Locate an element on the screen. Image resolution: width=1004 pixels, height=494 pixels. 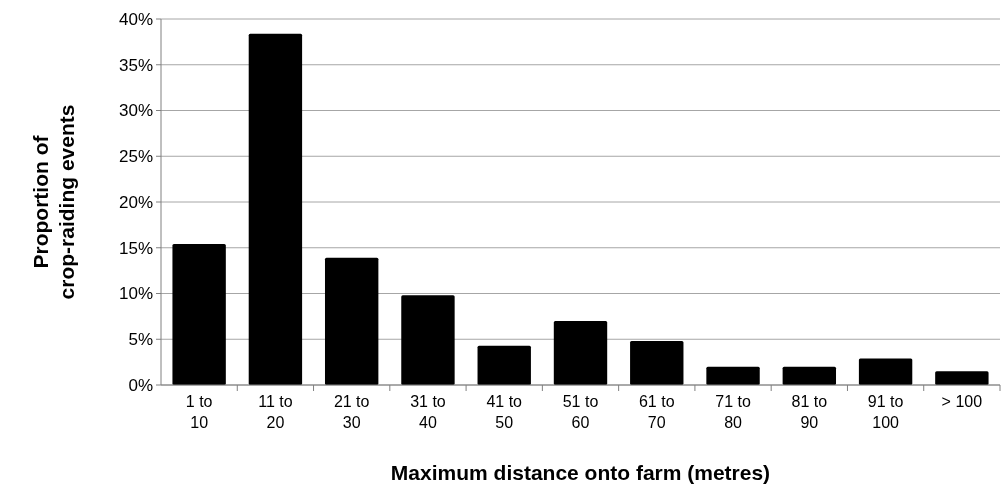
x-tick-label: 91 to 100 is located at coordinates (885, 412).